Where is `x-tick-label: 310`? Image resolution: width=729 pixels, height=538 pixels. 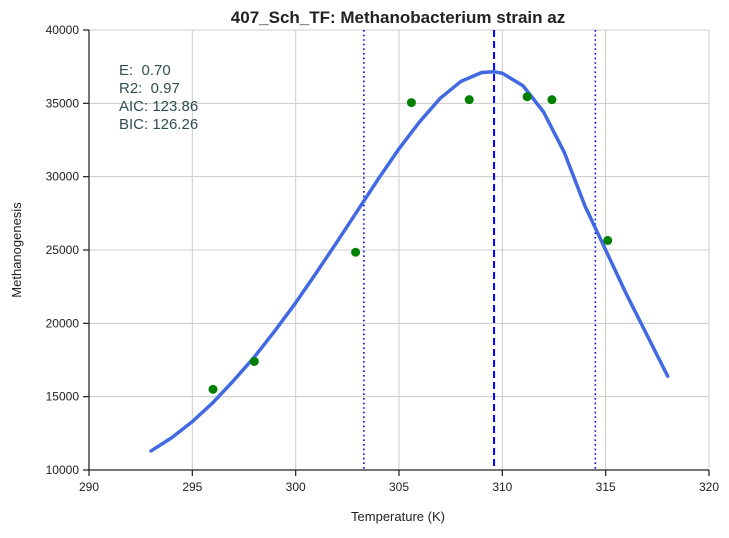 x-tick-label: 310 is located at coordinates (502, 487).